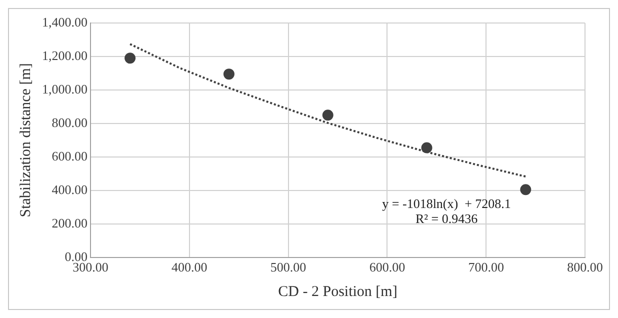 The image size is (618, 318). What do you see at coordinates (338, 292) in the screenshot?
I see `x-axis-title: CD - 2 Position [m]` at bounding box center [338, 292].